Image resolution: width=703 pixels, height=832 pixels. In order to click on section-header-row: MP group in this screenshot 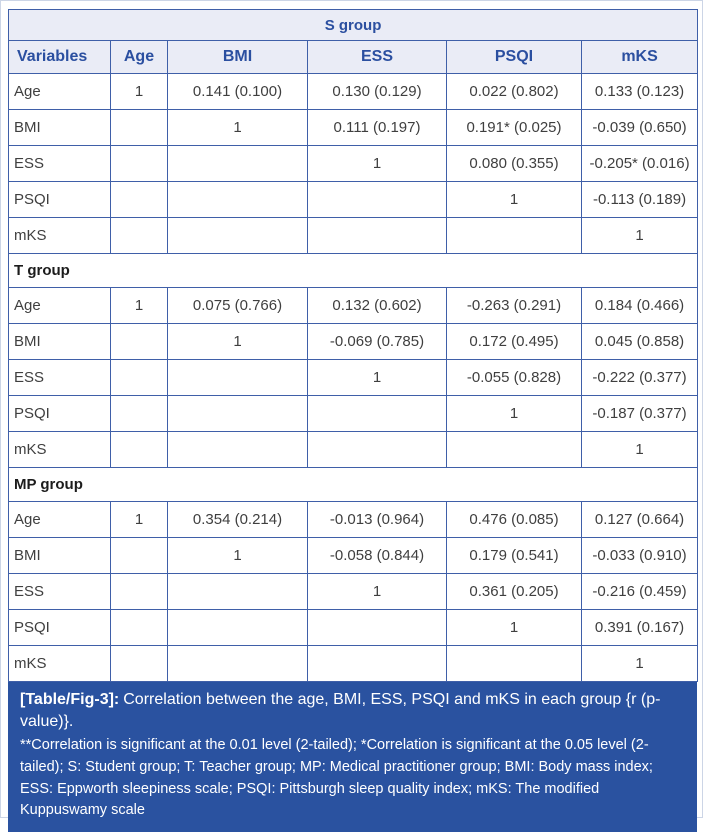, I will do `click(353, 484)`.